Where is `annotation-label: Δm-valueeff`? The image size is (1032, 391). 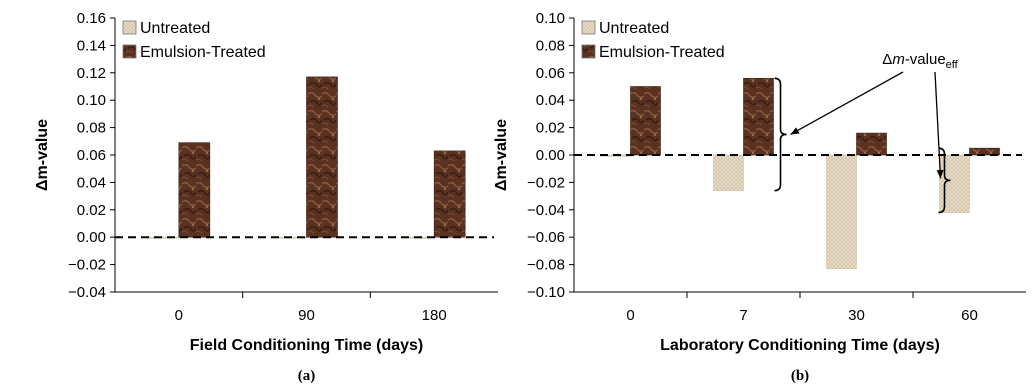
annotation-label: Δm-valueeff is located at coordinates (920, 61).